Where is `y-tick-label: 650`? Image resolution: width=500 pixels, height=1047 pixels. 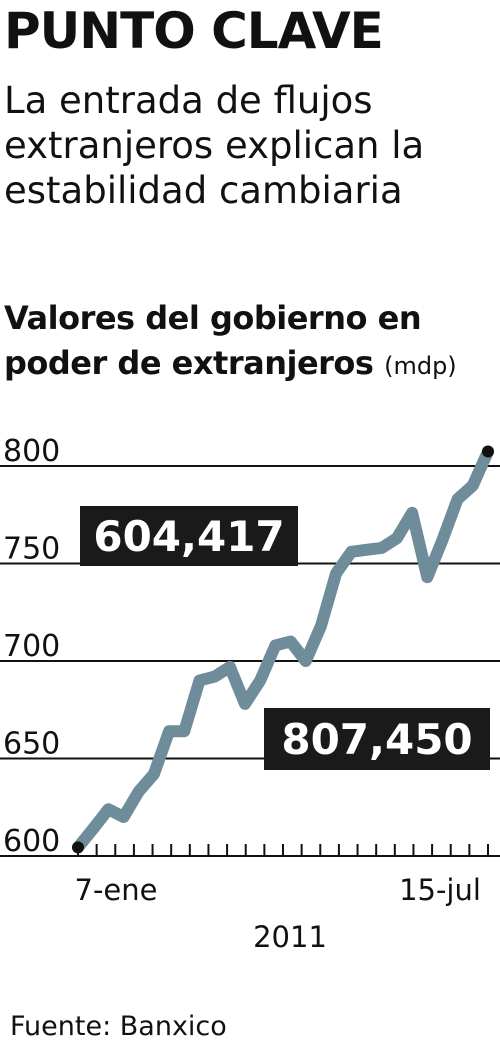
y-tick-label: 650 is located at coordinates (31, 744).